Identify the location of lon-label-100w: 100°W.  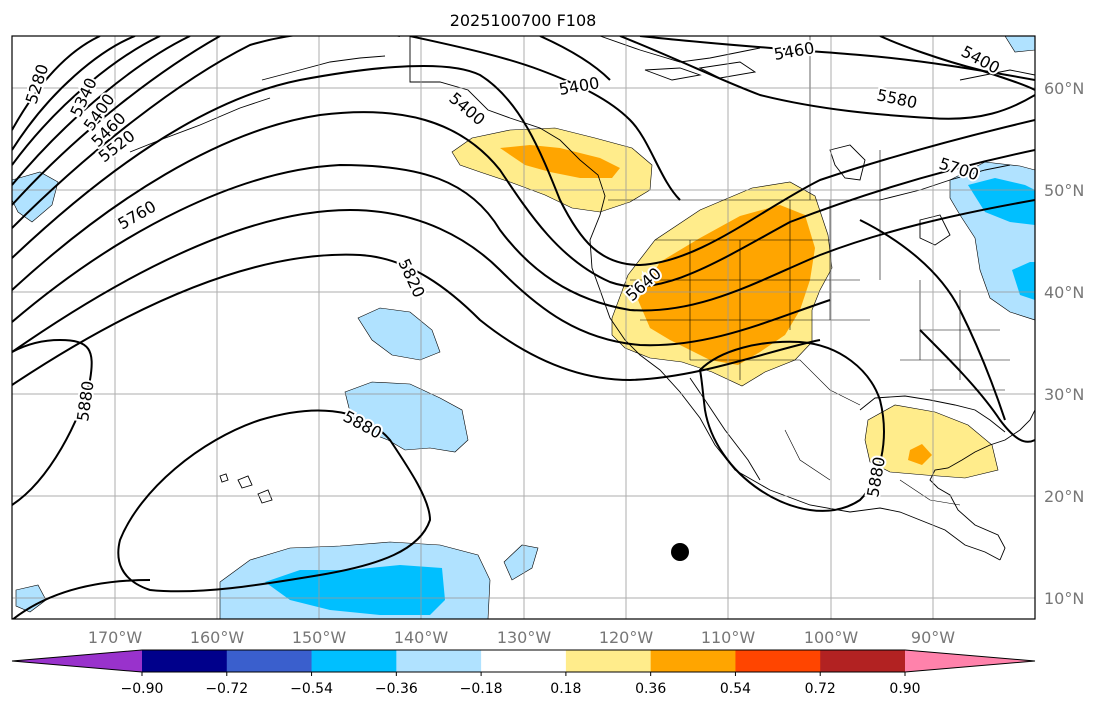
(831, 637).